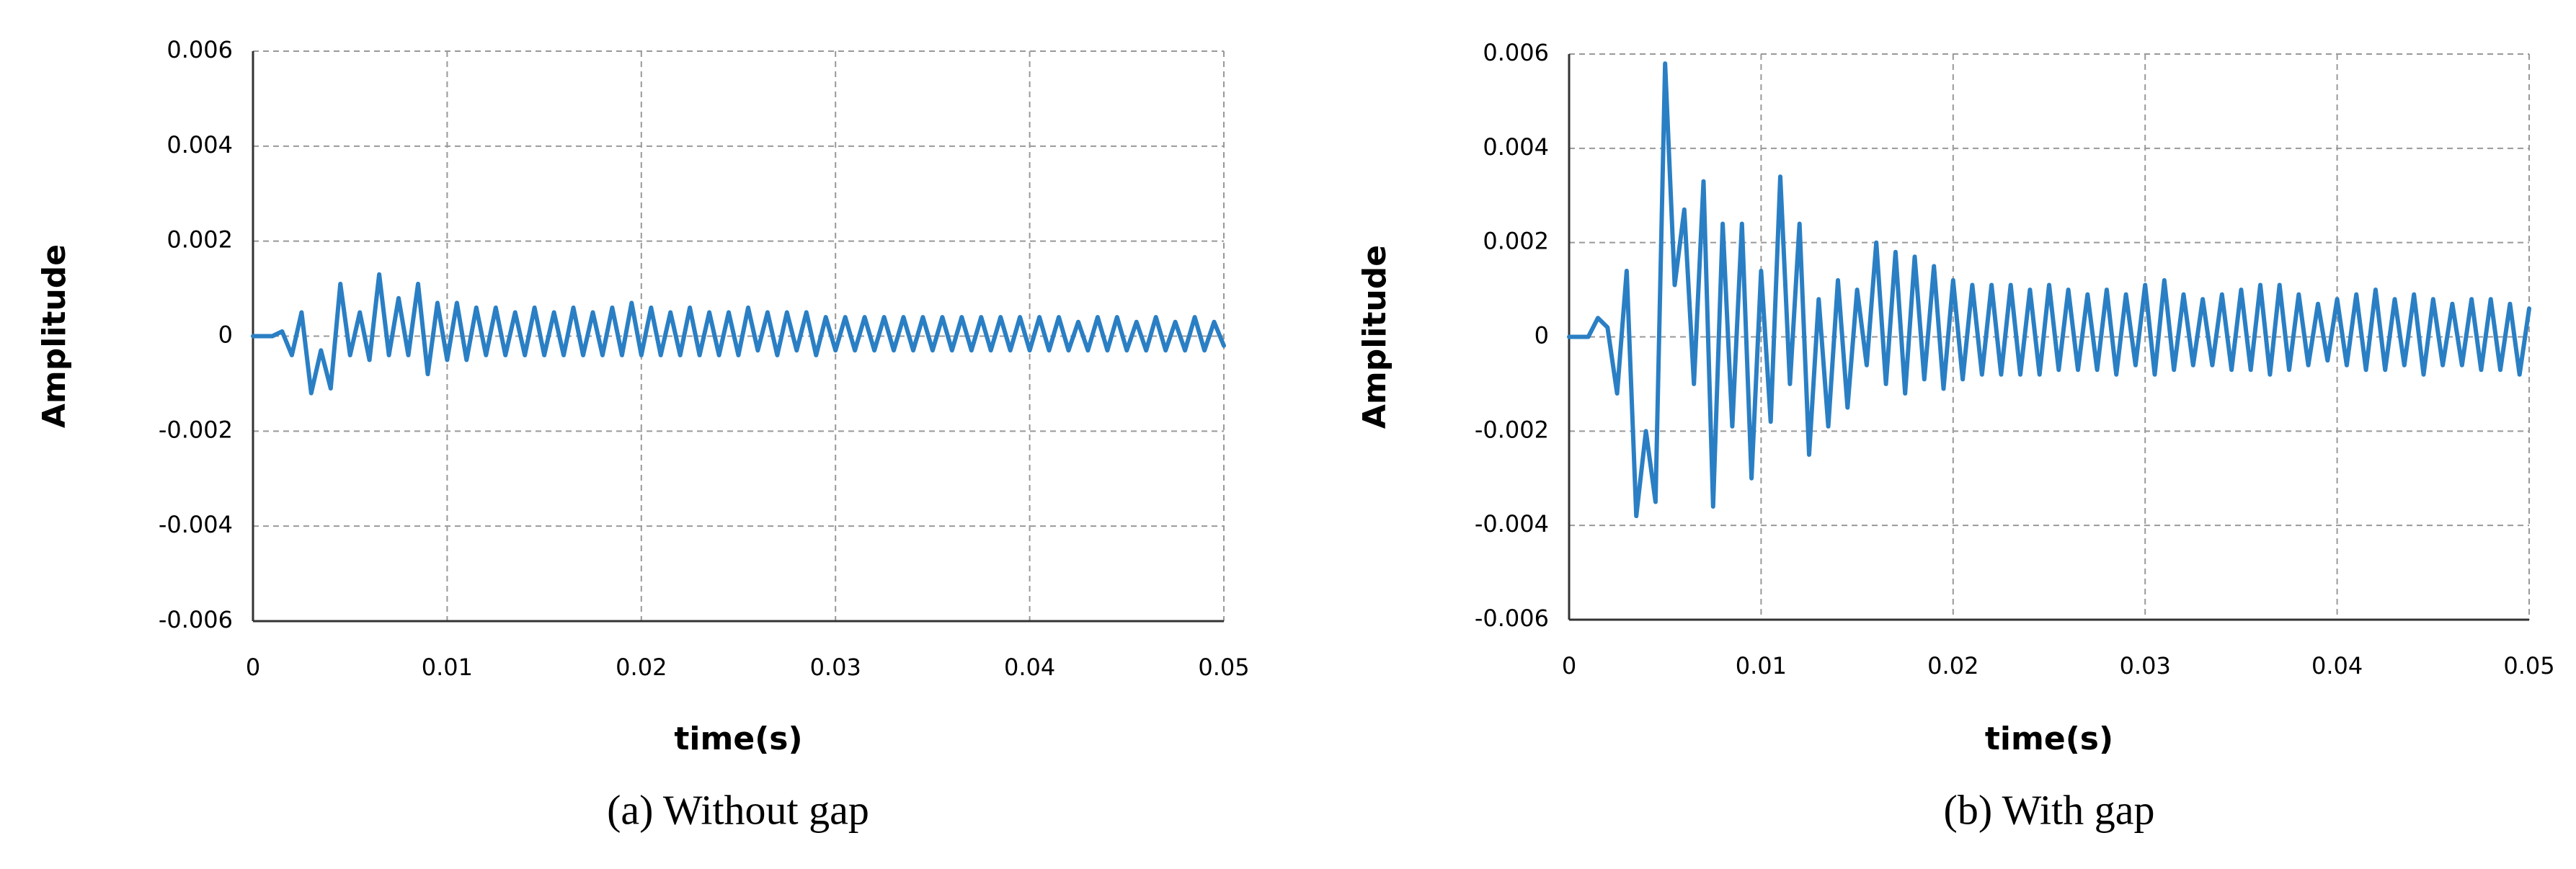 The height and width of the screenshot is (869, 2576). Describe the element at coordinates (738, 334) in the screenshot. I see `signal-line` at that location.